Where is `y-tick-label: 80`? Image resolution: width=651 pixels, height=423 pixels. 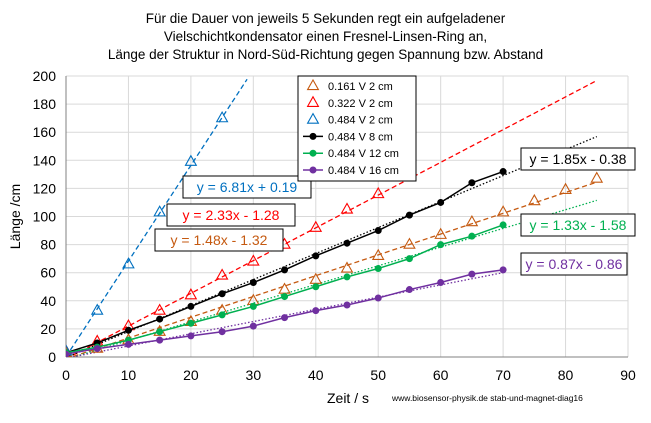
y-tick-label: 80 is located at coordinates (48, 245).